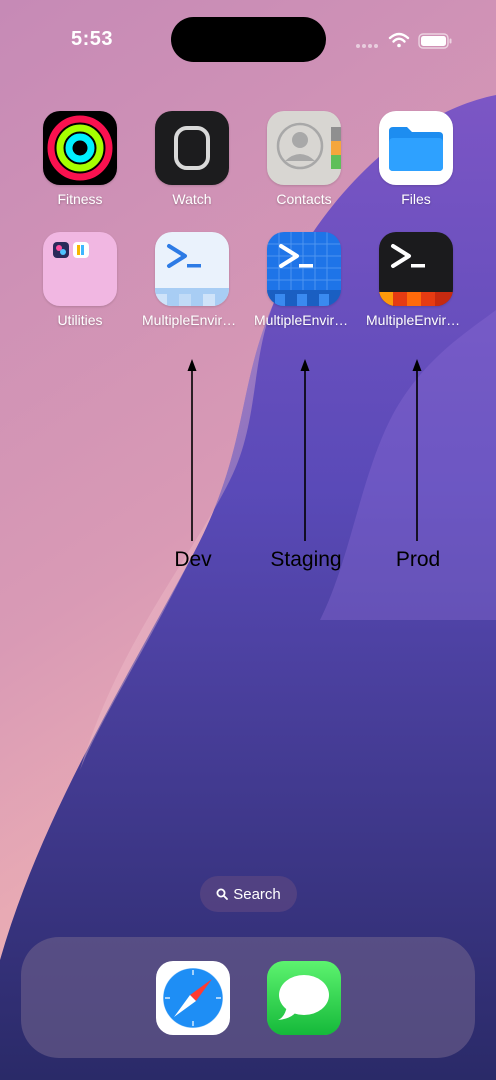  Describe the element at coordinates (399, 40) in the screenshot. I see `wifi-icon` at that location.